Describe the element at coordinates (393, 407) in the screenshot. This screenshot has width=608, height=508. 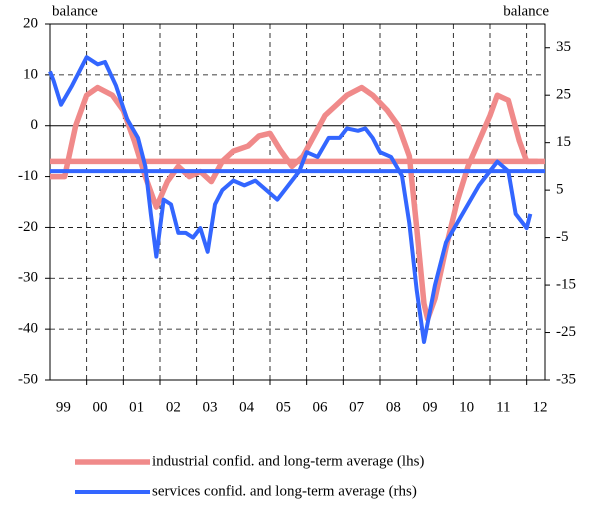
I see `x-tick-label: 08` at that location.